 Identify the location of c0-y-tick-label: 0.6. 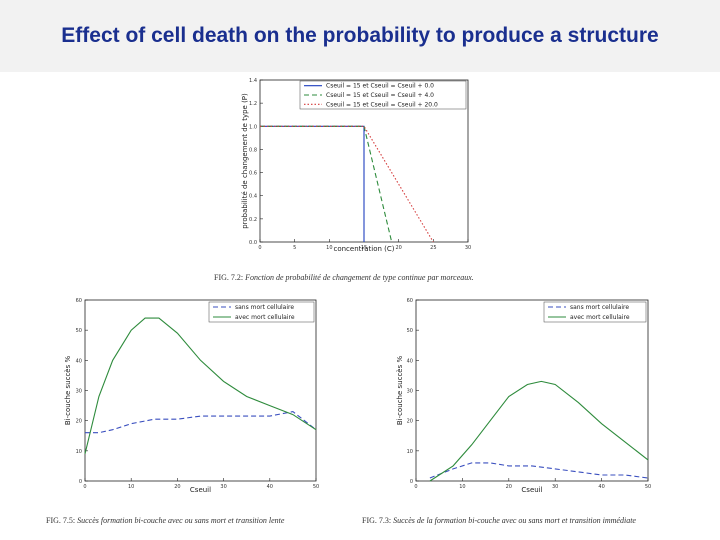
(253, 174).